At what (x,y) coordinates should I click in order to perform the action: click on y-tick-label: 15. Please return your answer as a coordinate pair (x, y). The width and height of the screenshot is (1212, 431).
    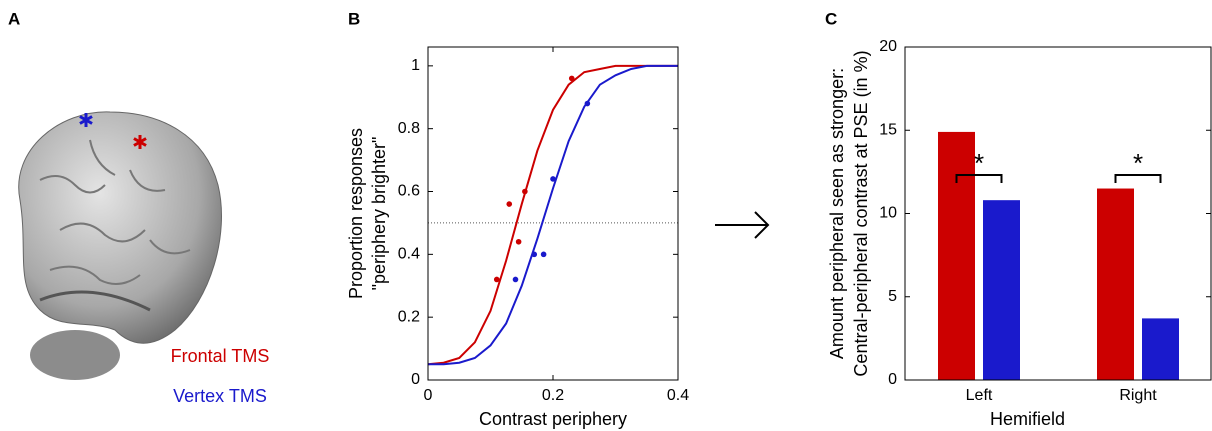
    Looking at the image, I should click on (888, 129).